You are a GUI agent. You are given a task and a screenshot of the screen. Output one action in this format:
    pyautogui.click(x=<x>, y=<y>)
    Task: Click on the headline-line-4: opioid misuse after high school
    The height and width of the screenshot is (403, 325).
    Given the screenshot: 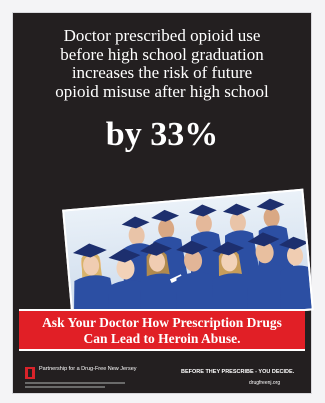 What is the action you would take?
    pyautogui.click(x=162, y=91)
    